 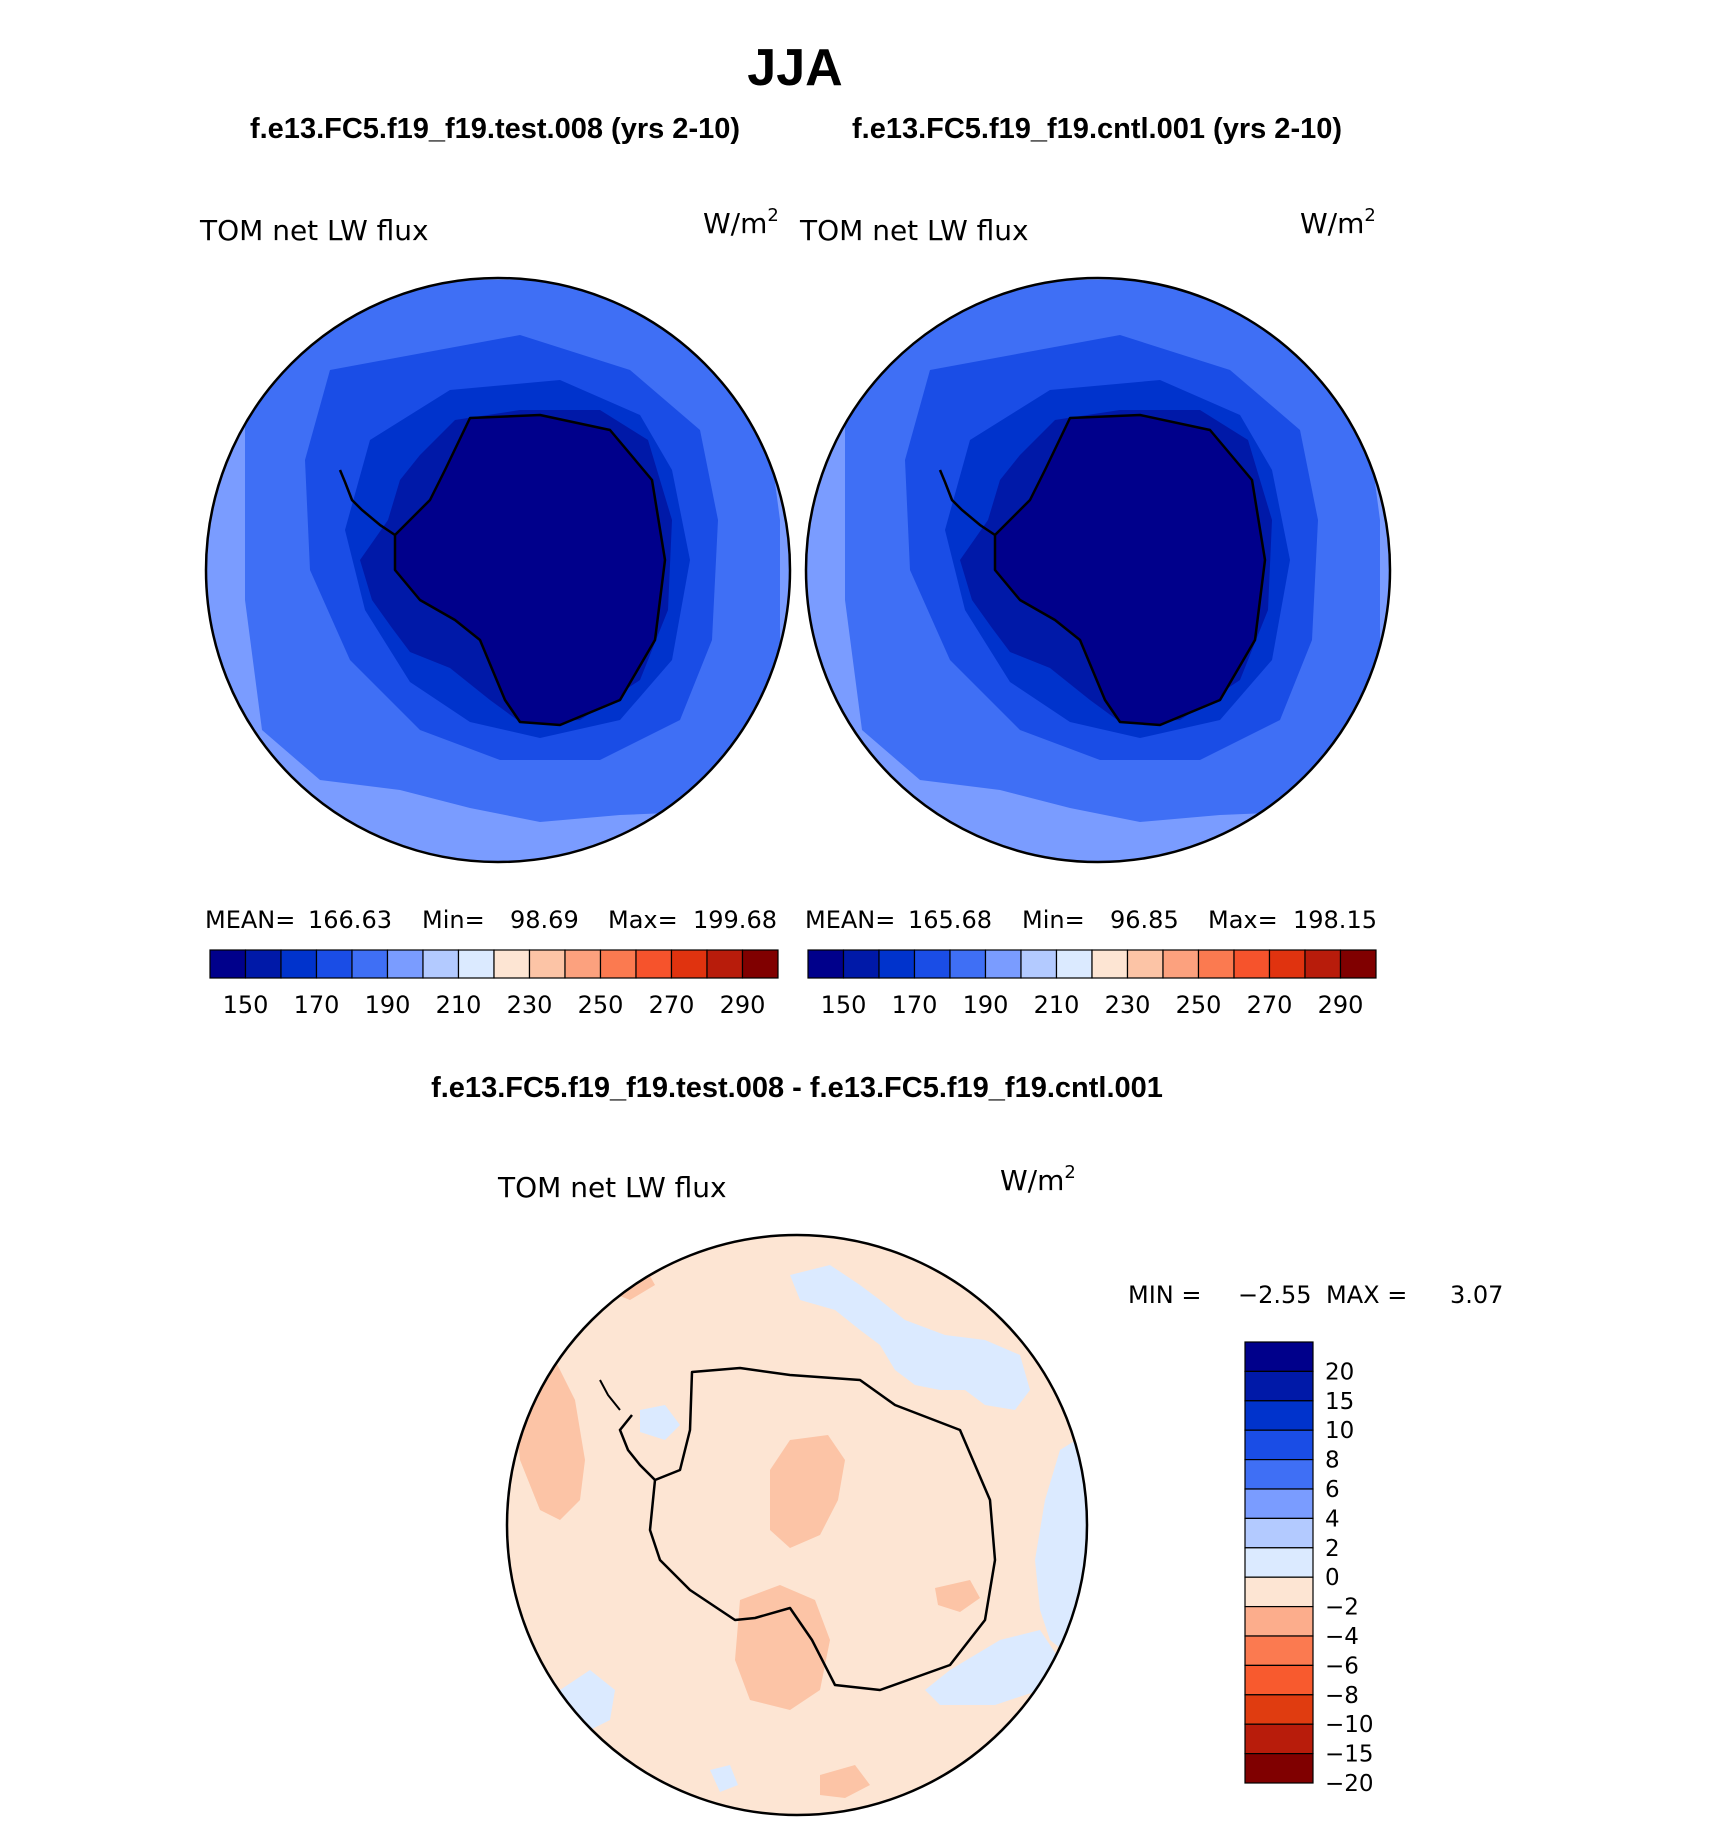 What do you see at coordinates (1091, 920) in the screenshot?
I see `panel-cntl-stats: MEAN= 165.68 Min= 96.85 Max= 198.15` at bounding box center [1091, 920].